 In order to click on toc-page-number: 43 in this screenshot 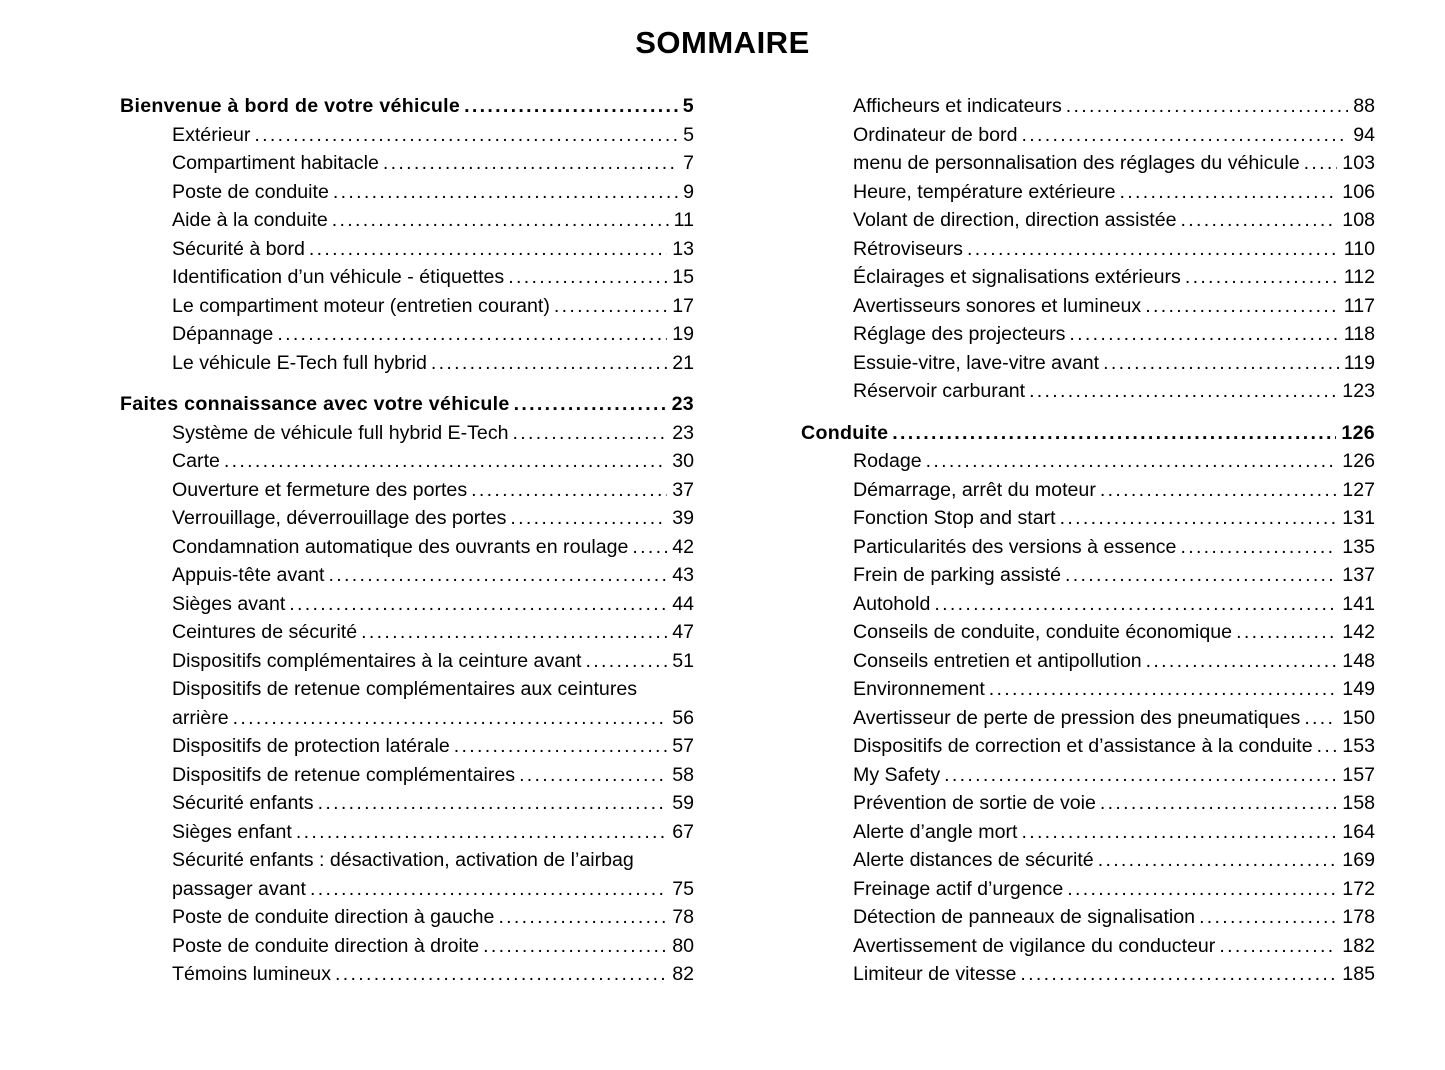, I will do `click(683, 575)`.